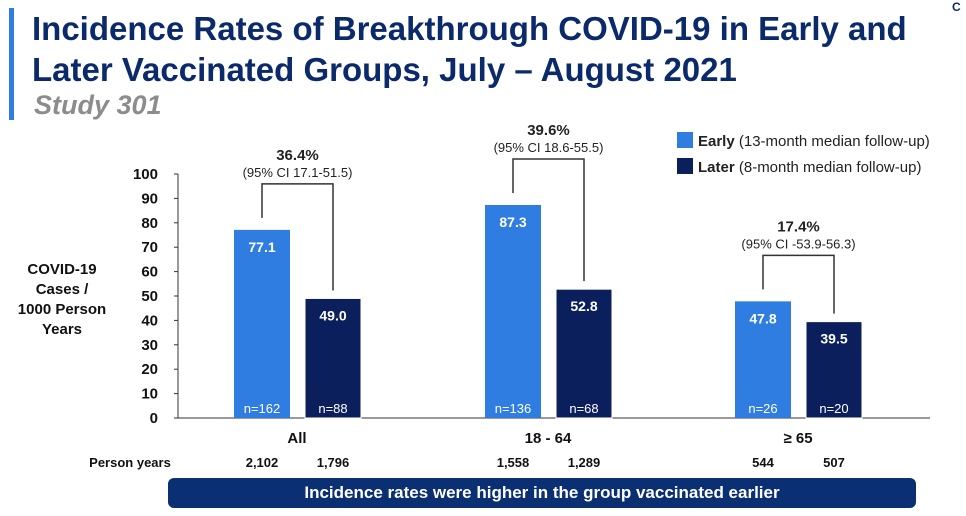 The height and width of the screenshot is (516, 966). I want to click on y-axis-label: Cases /, so click(62, 289).